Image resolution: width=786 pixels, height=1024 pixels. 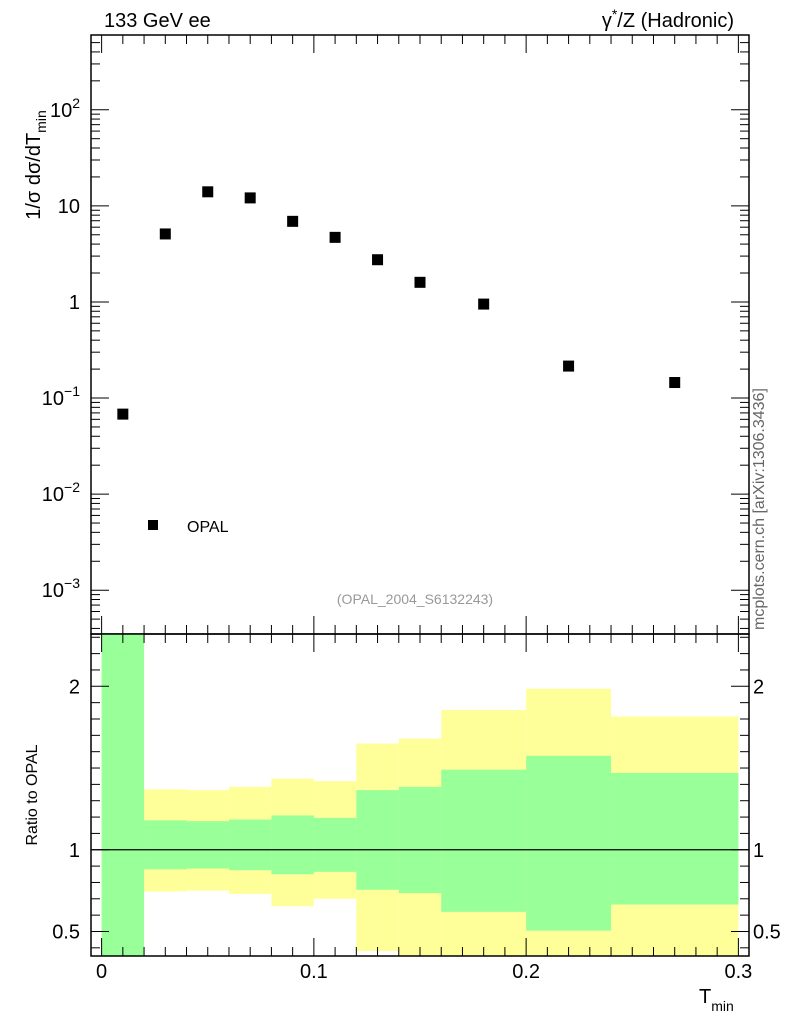 I want to click on legend-marker, so click(x=153, y=525).